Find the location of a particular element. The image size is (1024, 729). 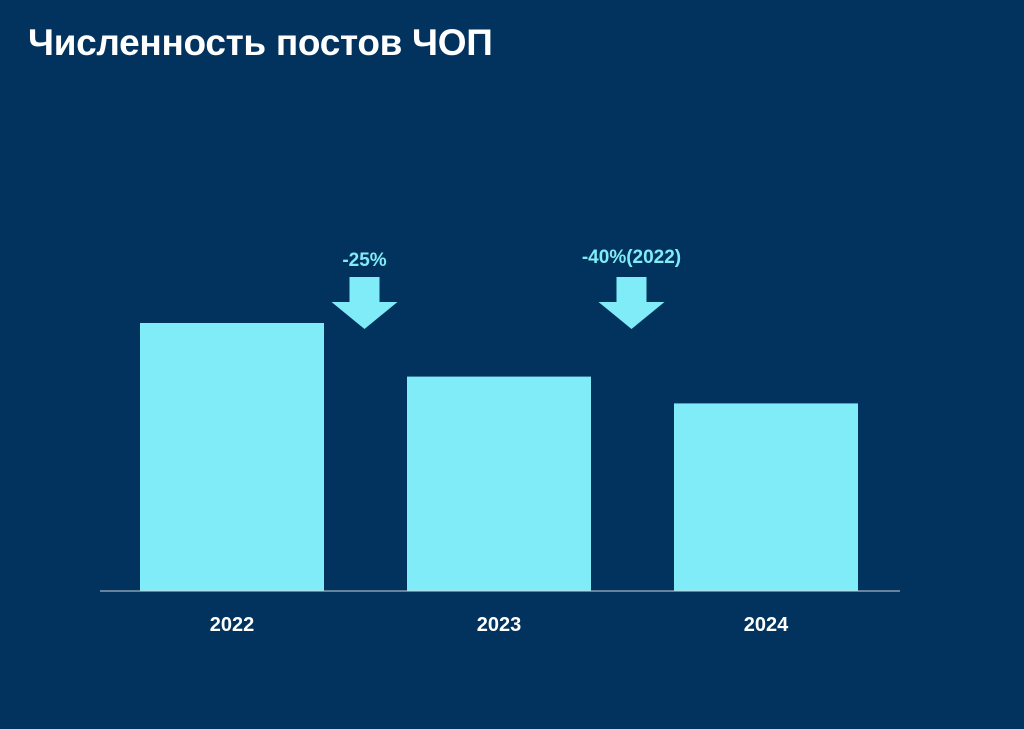

bar-2022 is located at coordinates (232, 457).